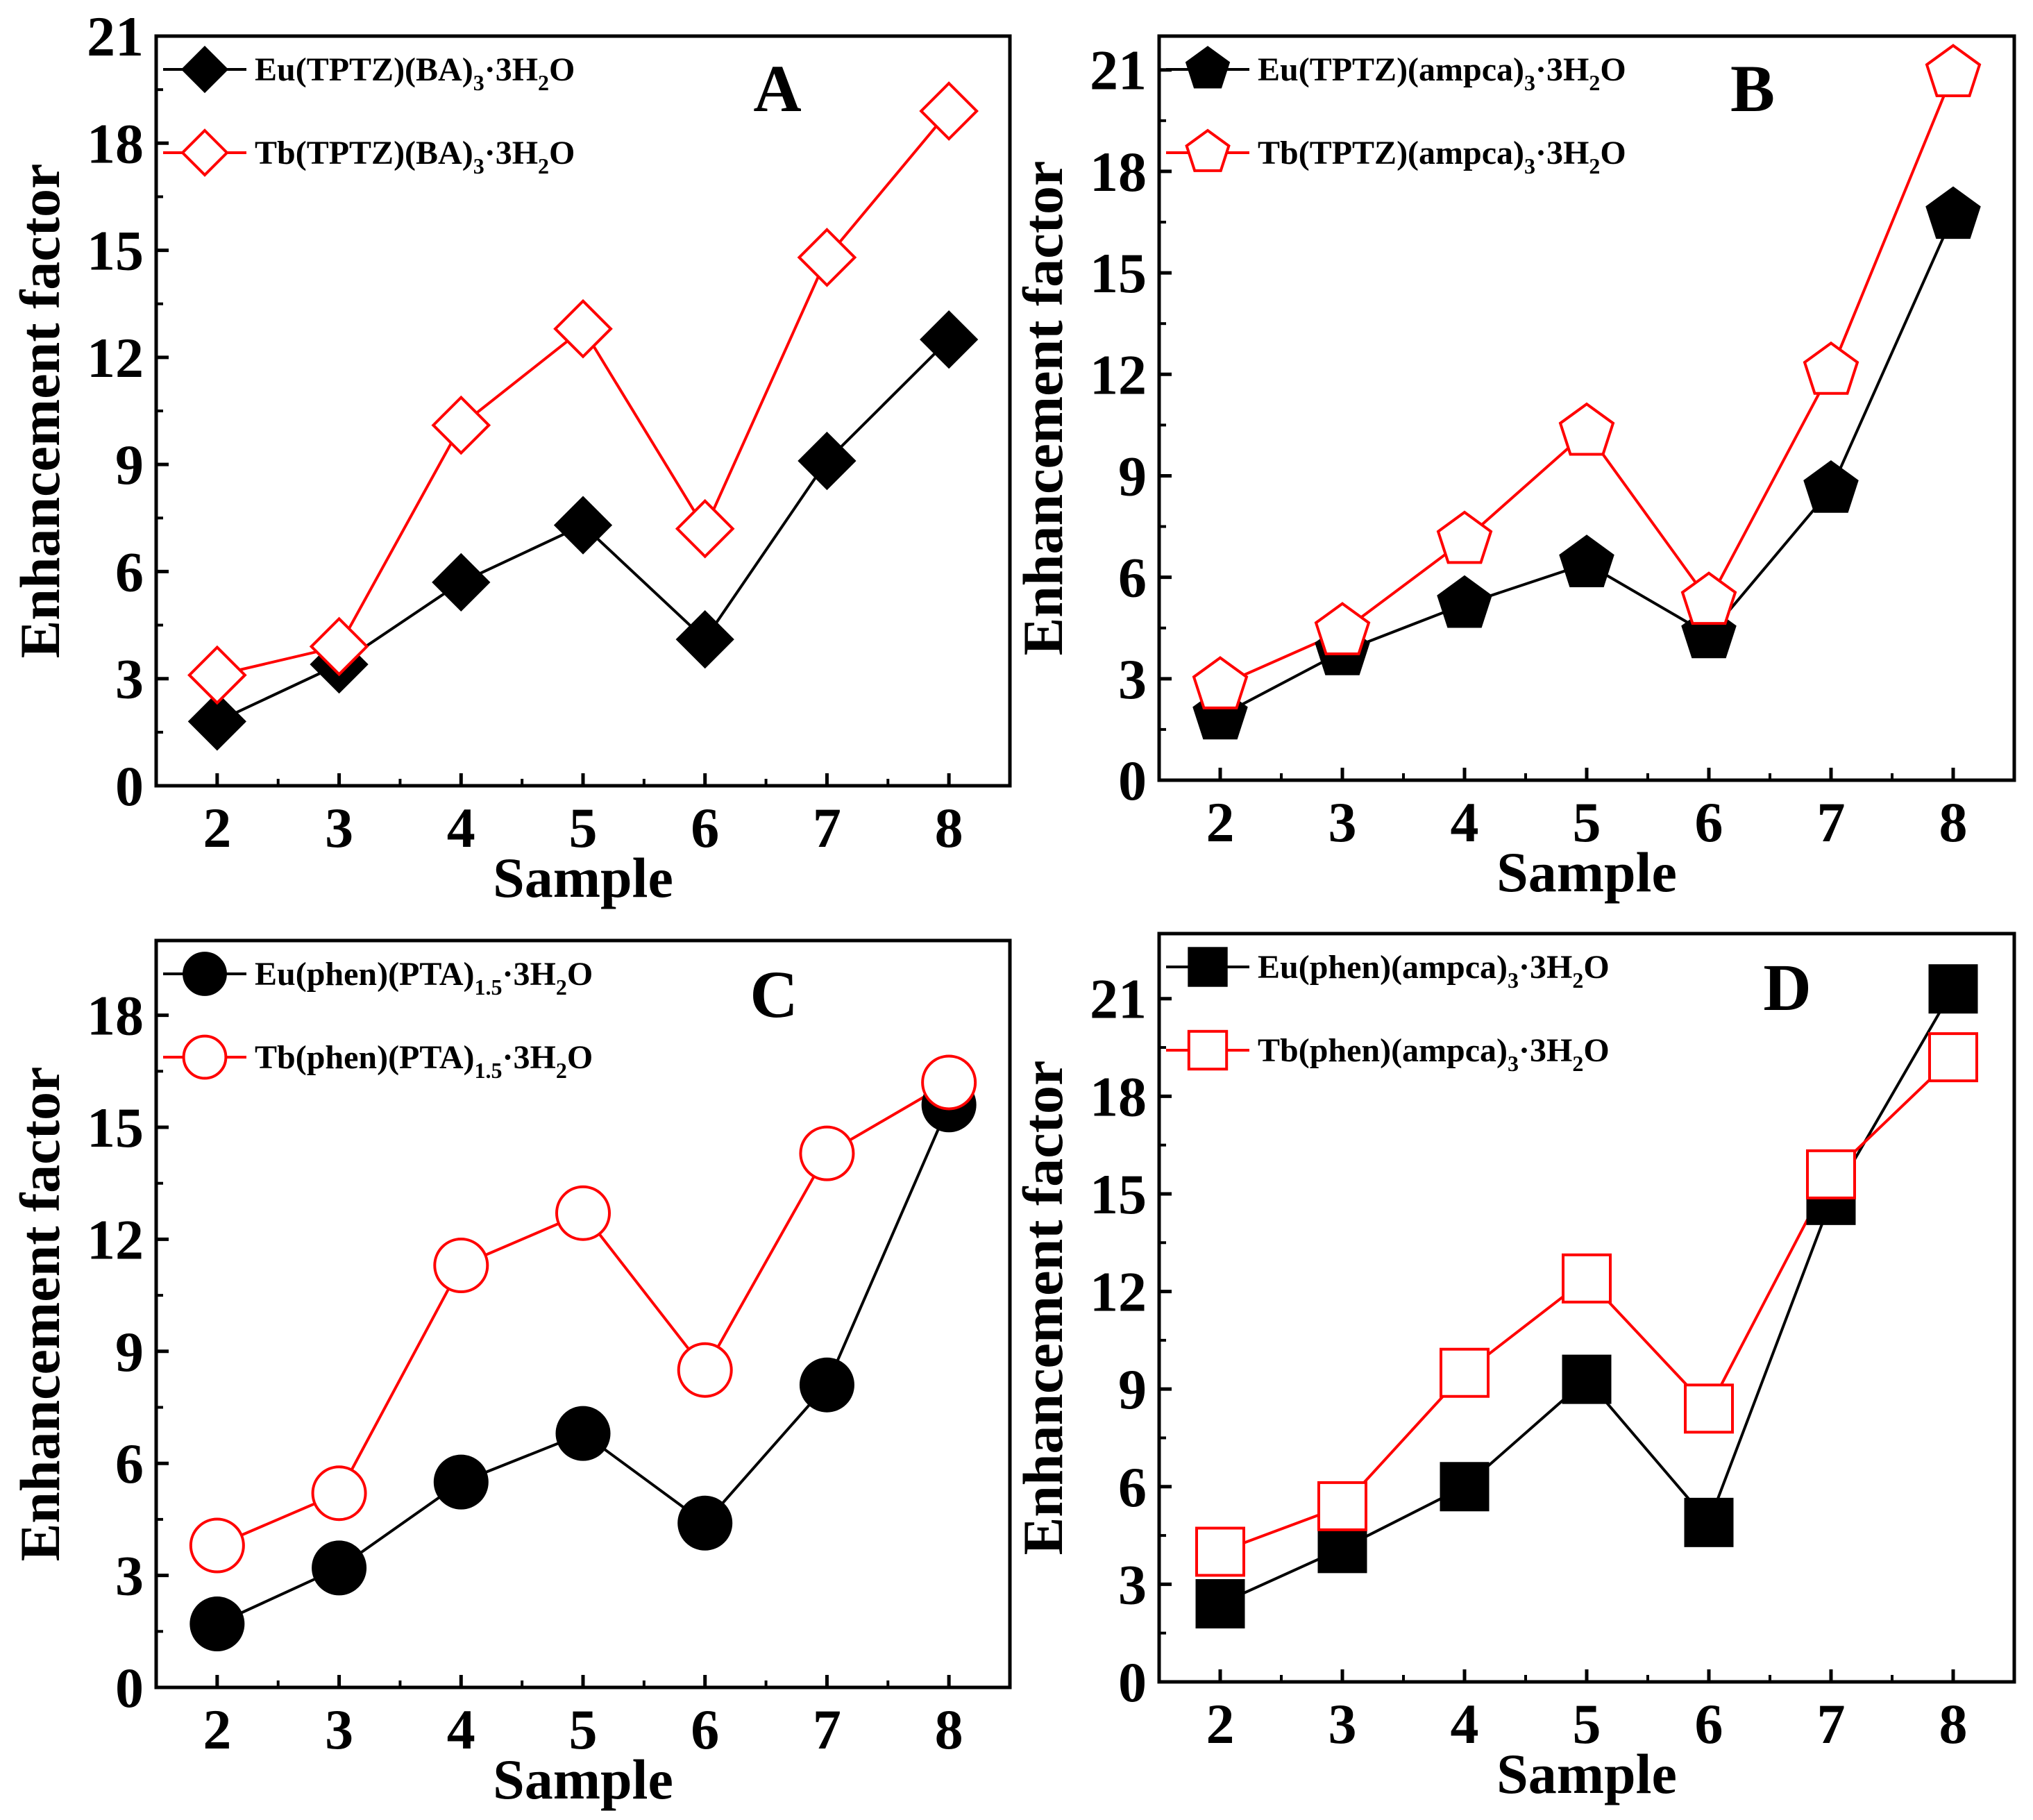  I want to click on legend-label-tb: Tb(TPTZ)(ampca)3·3H2O, so click(1442, 156).